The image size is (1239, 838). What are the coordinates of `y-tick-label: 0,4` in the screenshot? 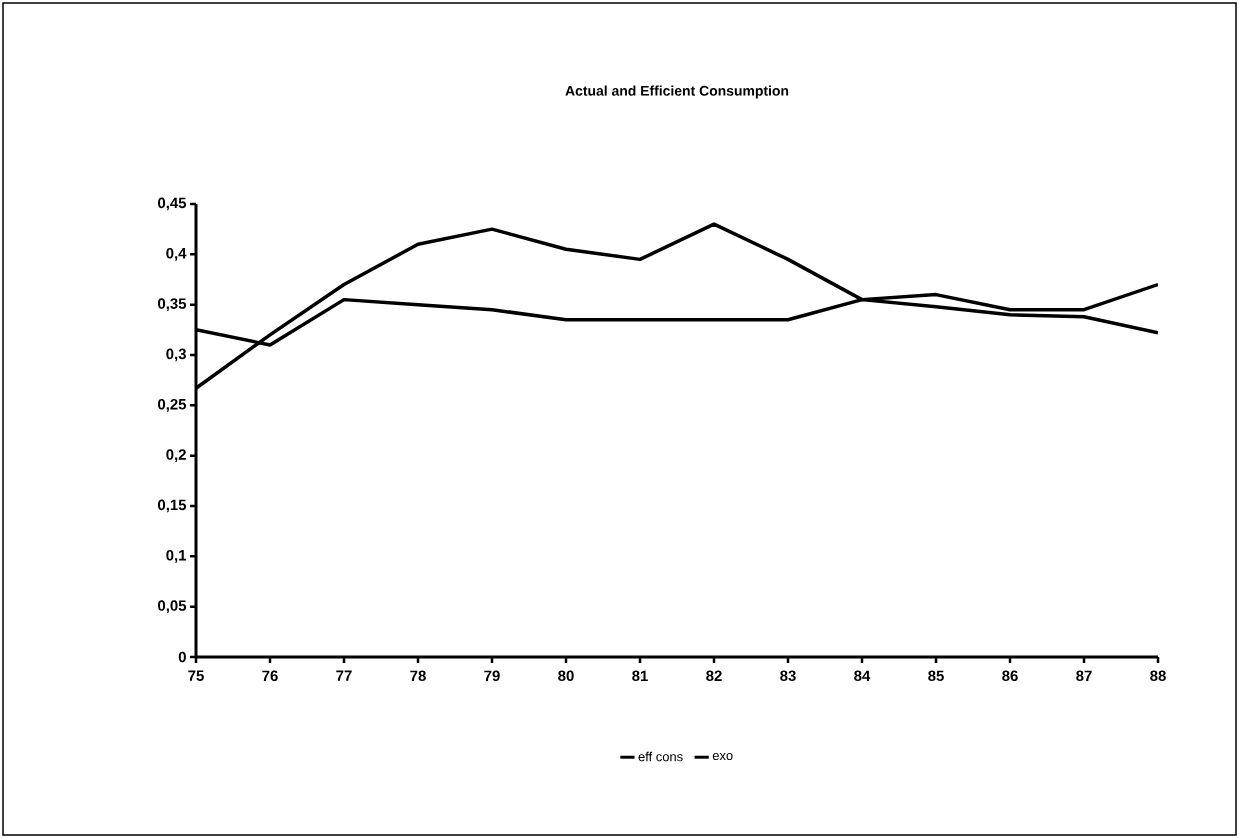 It's located at (176, 254).